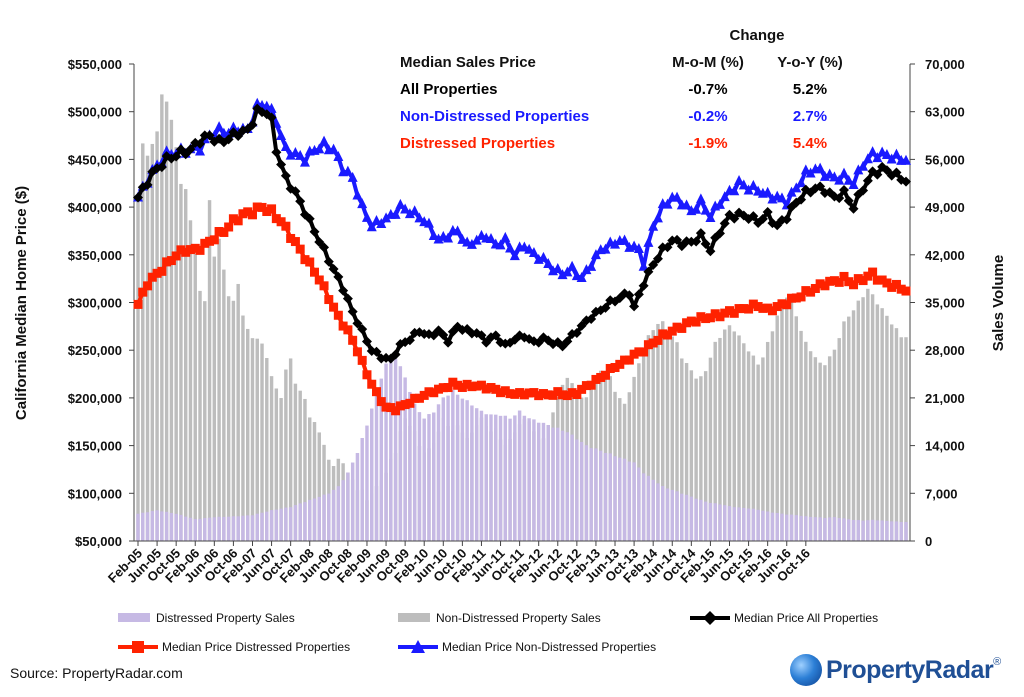  What do you see at coordinates (95, 303) in the screenshot?
I see `left-tick-label: $300,000` at bounding box center [95, 303].